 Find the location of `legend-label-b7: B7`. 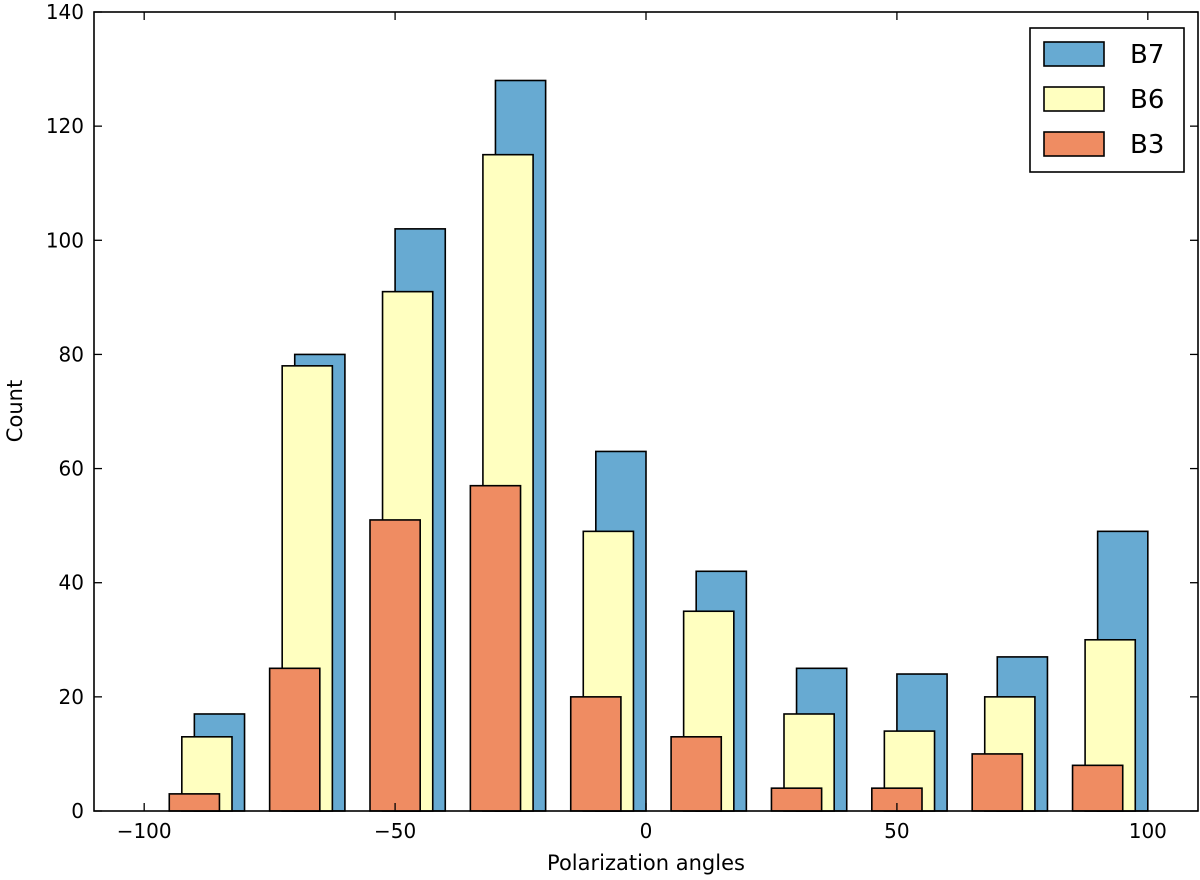

legend-label-b7: B7 is located at coordinates (1147, 55).